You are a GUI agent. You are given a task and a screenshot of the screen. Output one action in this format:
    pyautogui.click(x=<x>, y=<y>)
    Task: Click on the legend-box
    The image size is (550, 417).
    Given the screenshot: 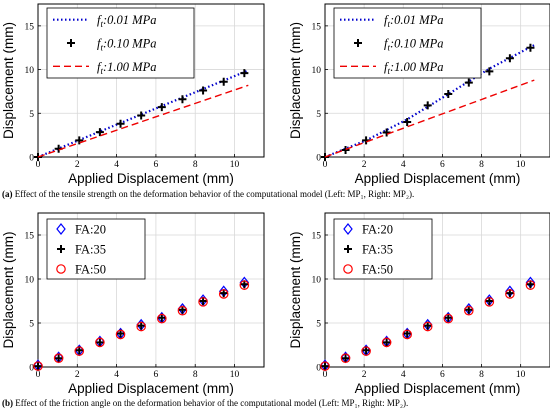 What is the action you would take?
    pyautogui.click(x=383, y=249)
    